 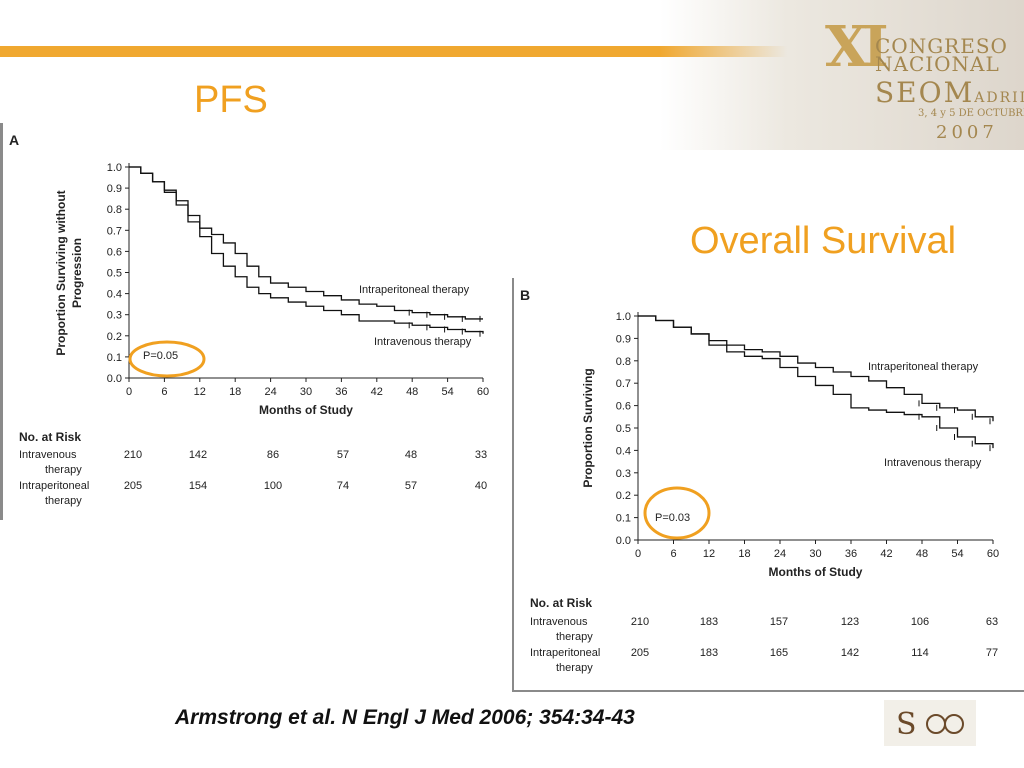 I want to click on logo-brand: SEOMADRID, so click(x=949, y=92).